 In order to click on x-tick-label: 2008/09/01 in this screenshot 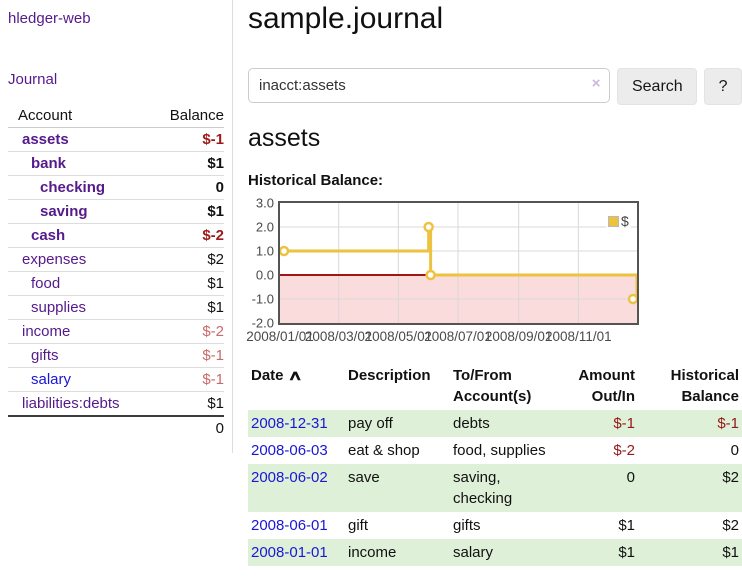, I will do `click(518, 336)`.